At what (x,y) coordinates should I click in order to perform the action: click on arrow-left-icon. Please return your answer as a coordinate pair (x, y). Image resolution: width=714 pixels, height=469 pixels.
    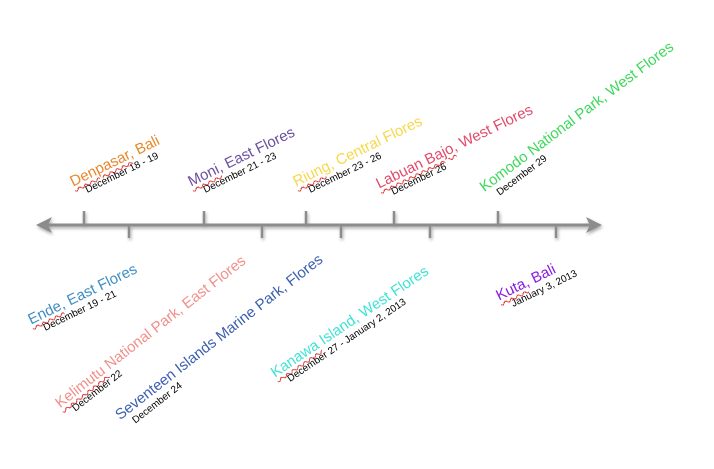
    Looking at the image, I should click on (44, 225).